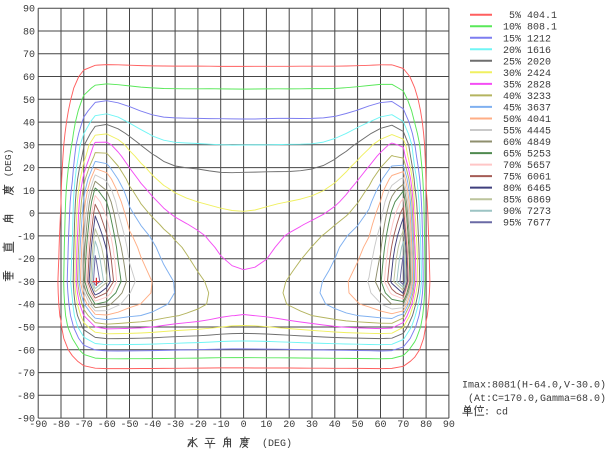 The height and width of the screenshot is (454, 611). I want to click on svg-text: 90% 7273, so click(524, 212).